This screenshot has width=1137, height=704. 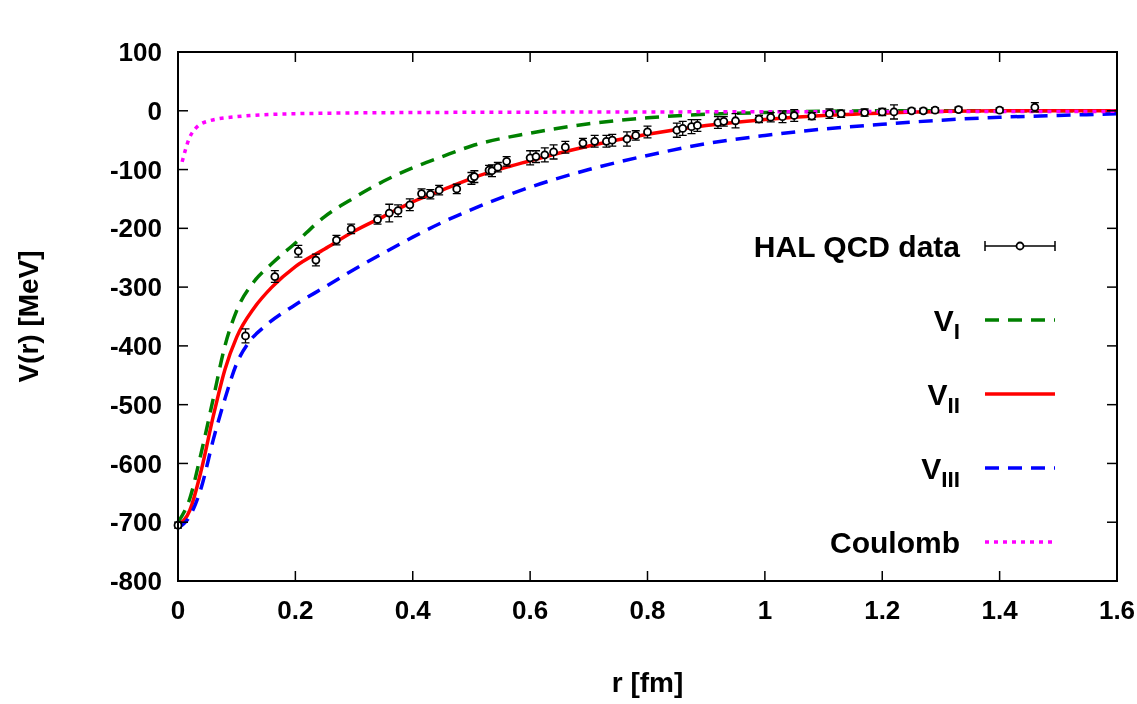 I want to click on y-tick-label: 0, so click(x=154, y=110).